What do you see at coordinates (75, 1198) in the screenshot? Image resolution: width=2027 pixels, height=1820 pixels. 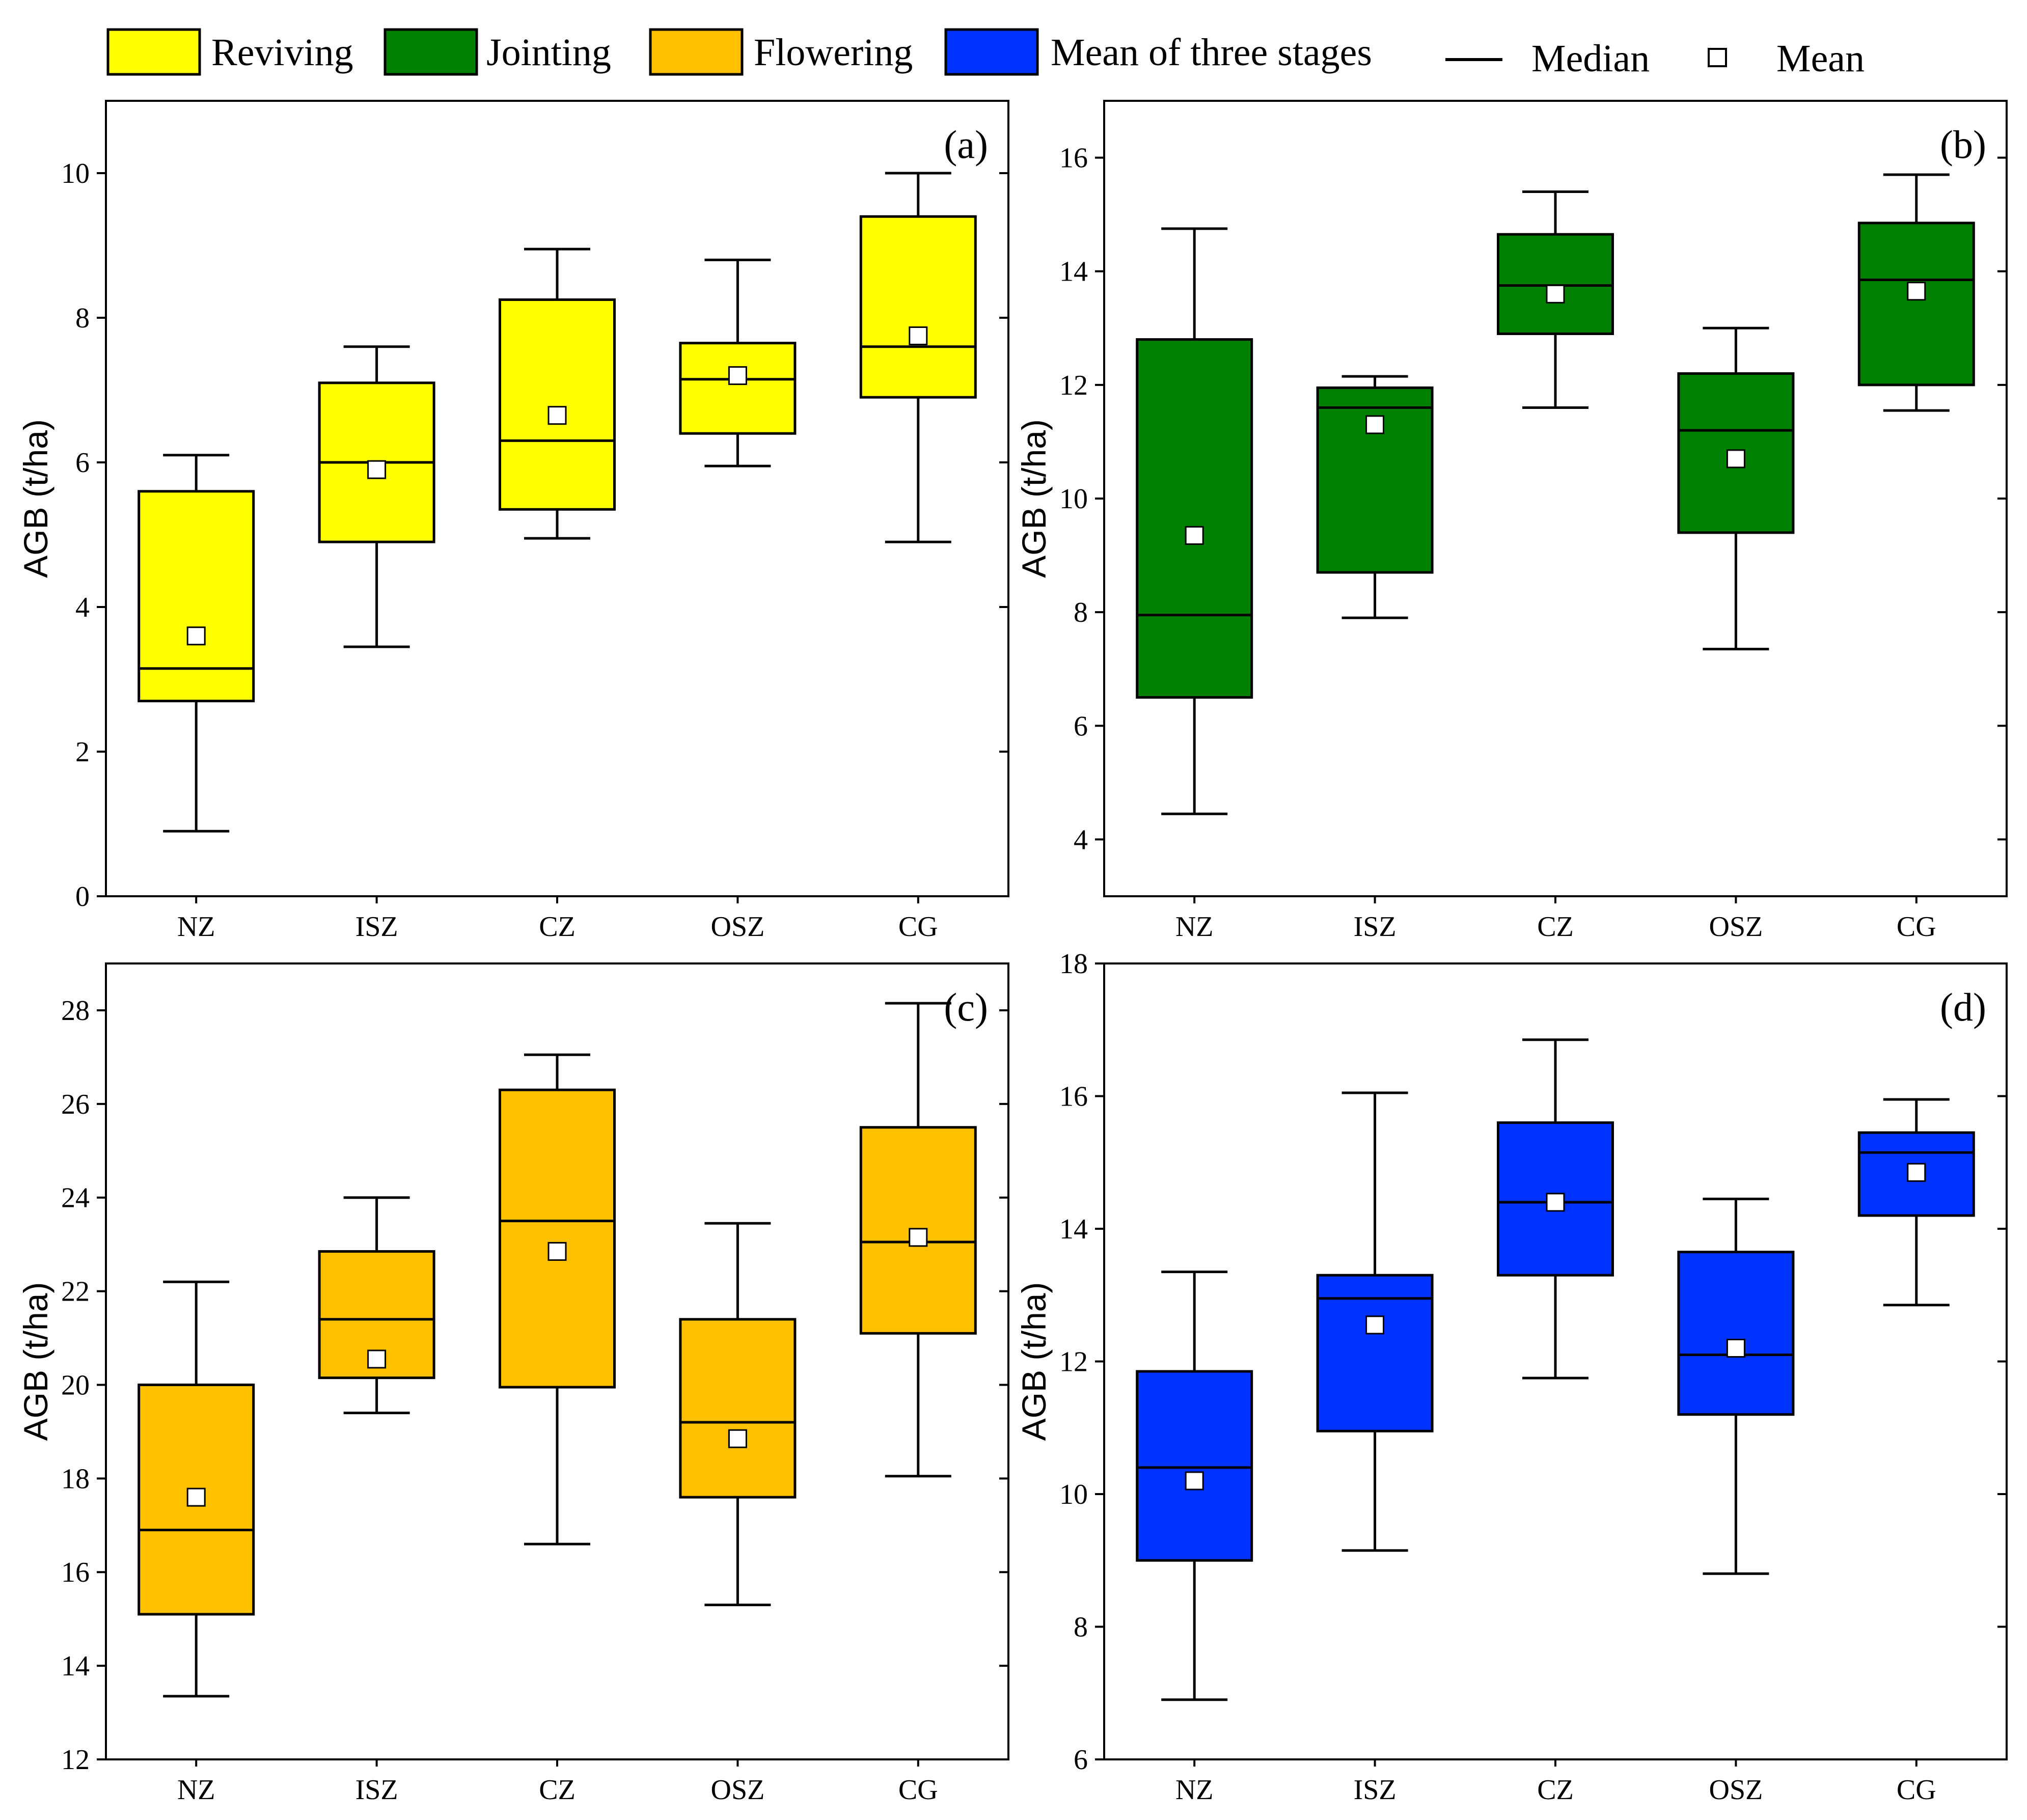 I see `y-tick-label: 24` at bounding box center [75, 1198].